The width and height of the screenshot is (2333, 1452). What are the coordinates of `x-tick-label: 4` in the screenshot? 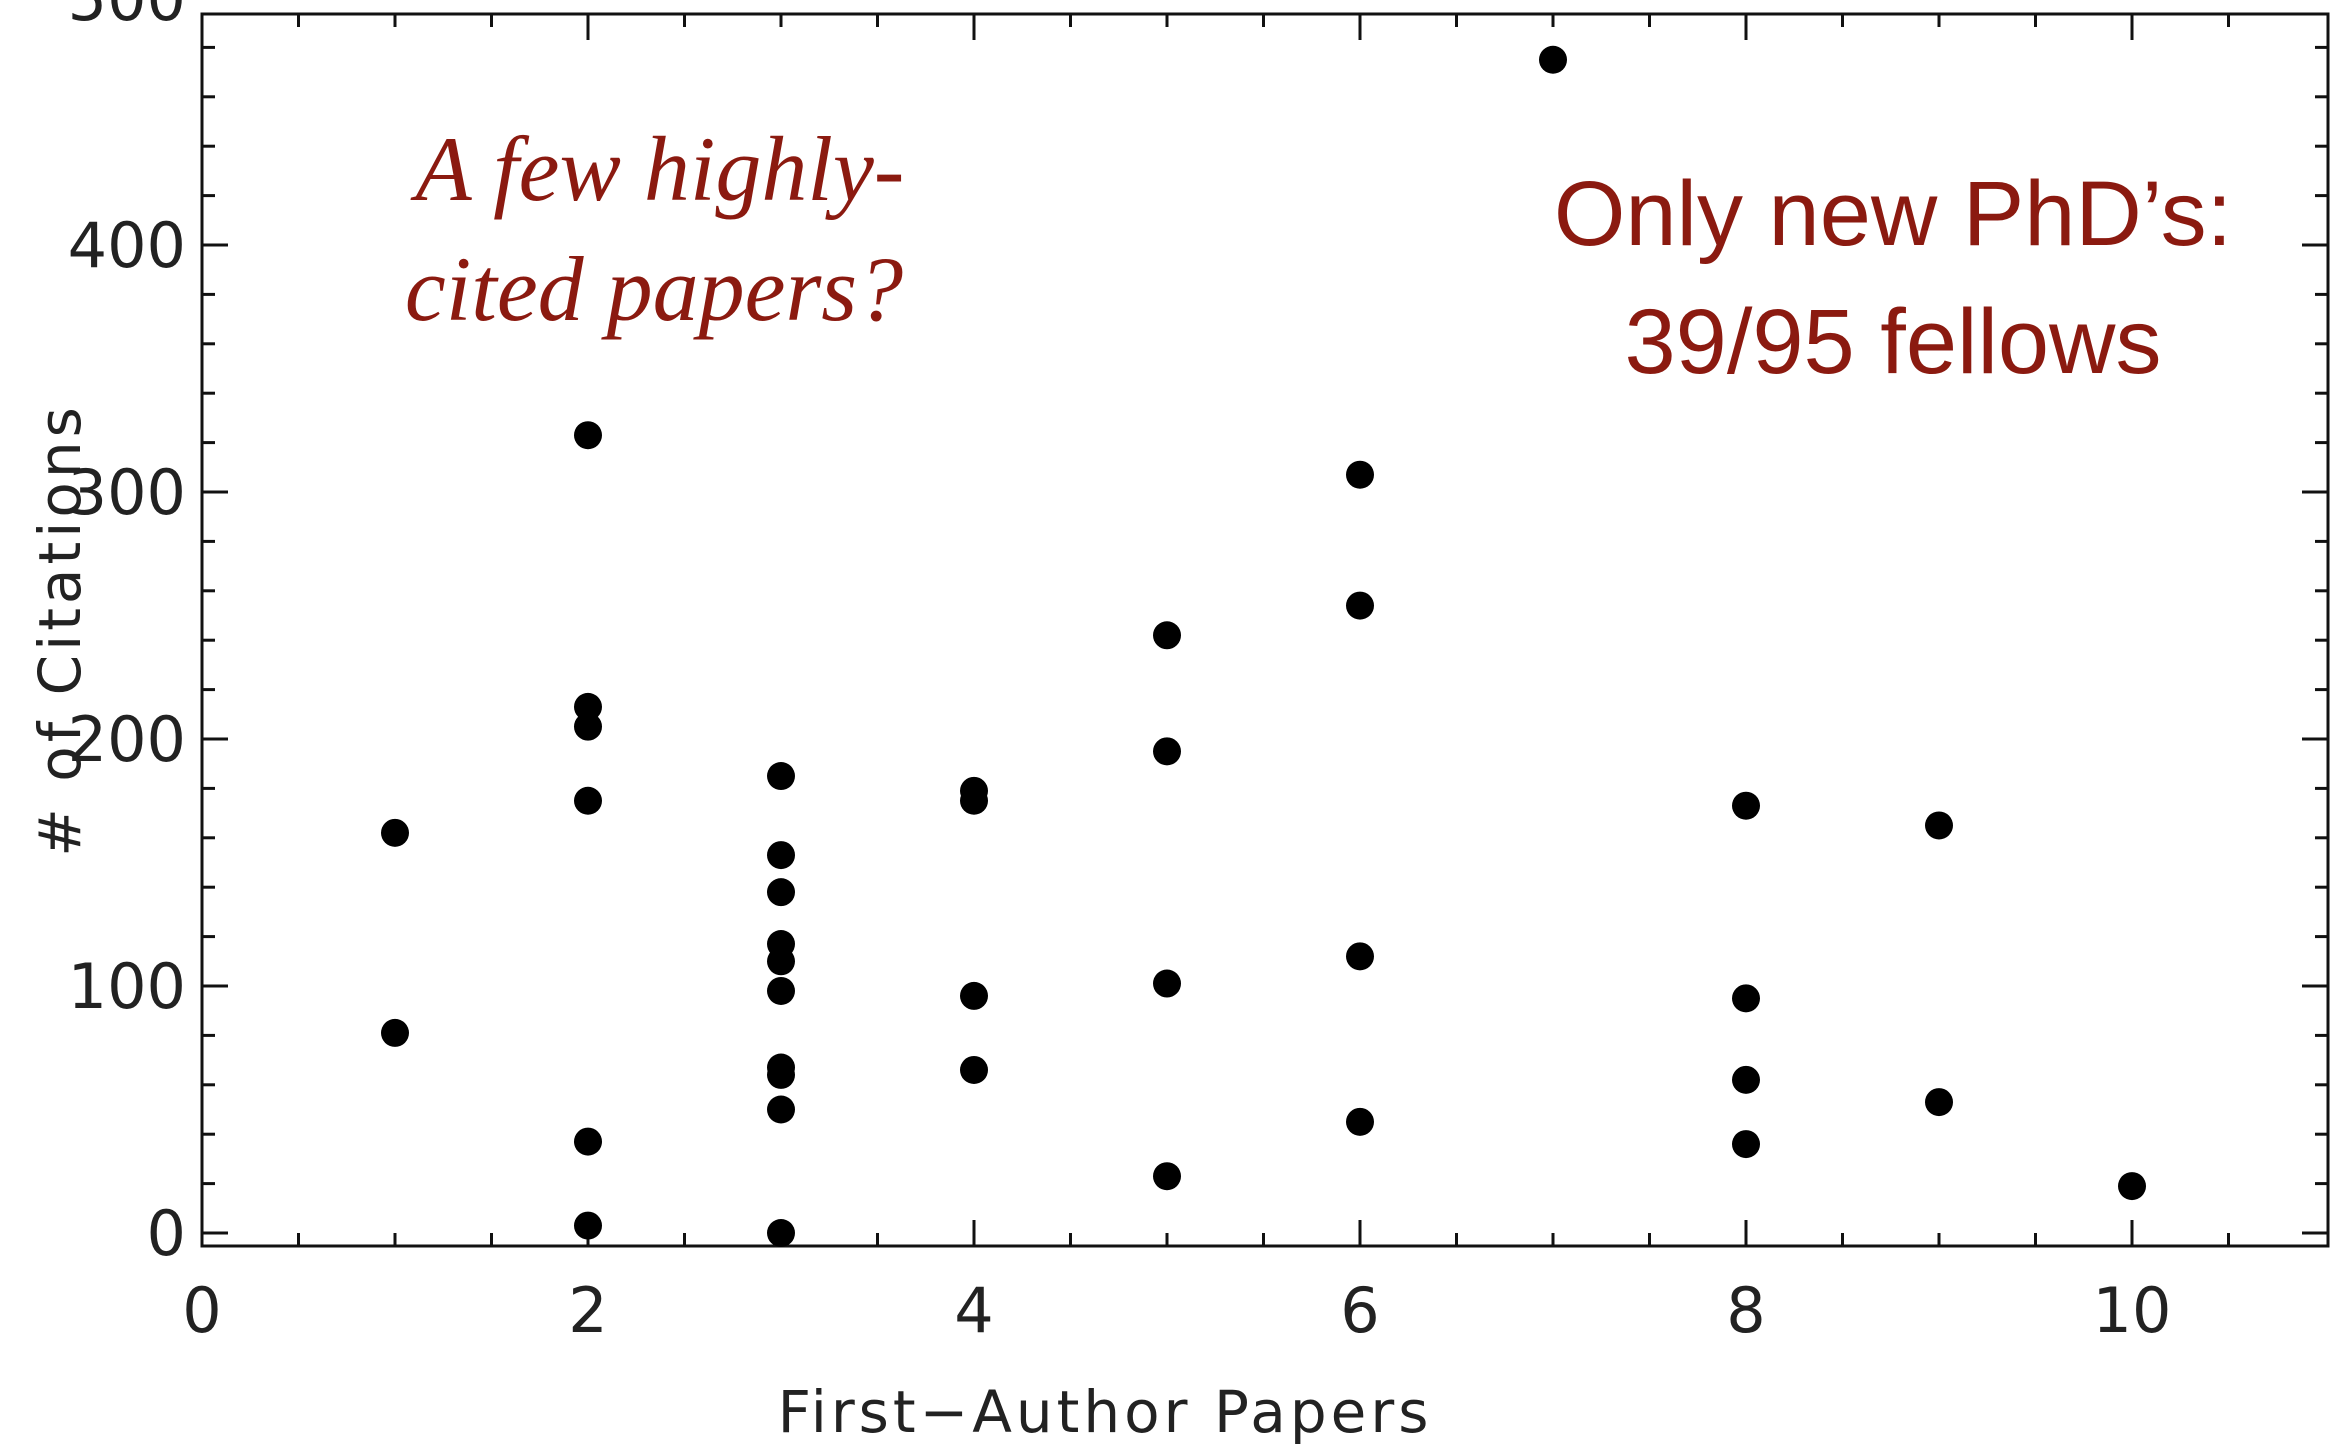 It's located at (973, 1310).